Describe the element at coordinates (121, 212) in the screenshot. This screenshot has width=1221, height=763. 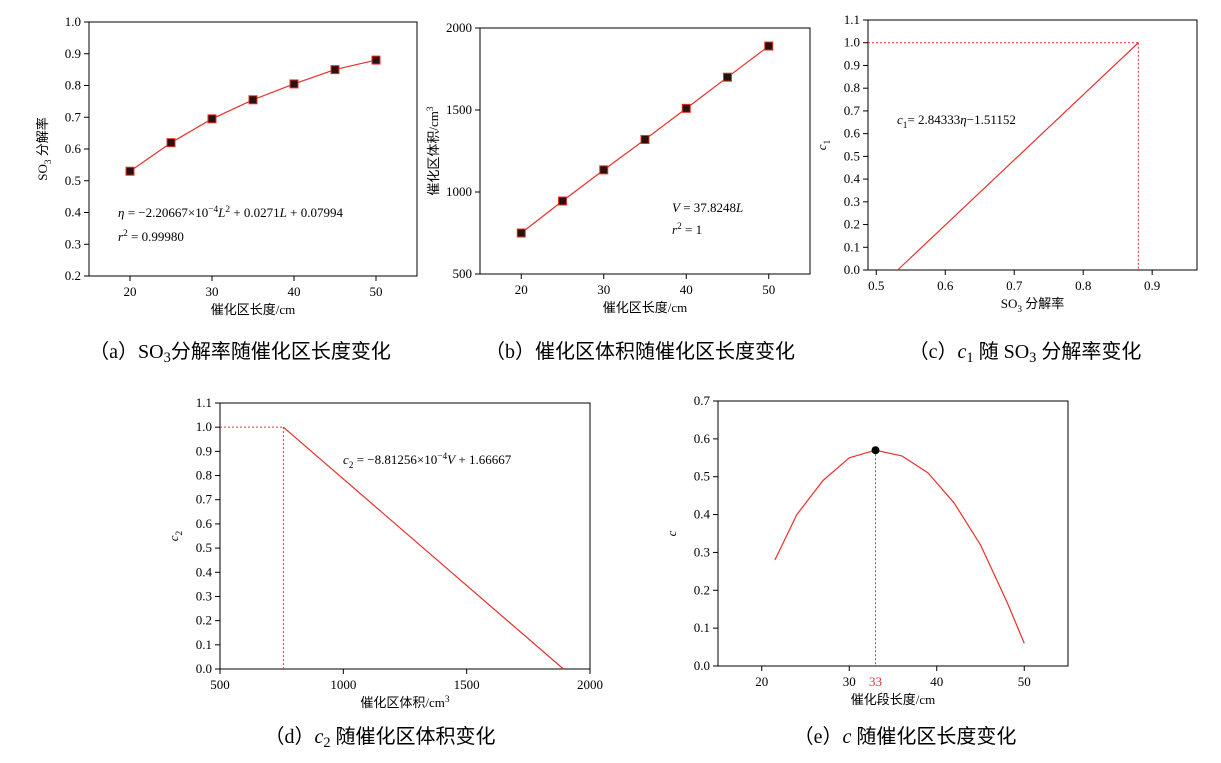
I see `text-part: η` at that location.